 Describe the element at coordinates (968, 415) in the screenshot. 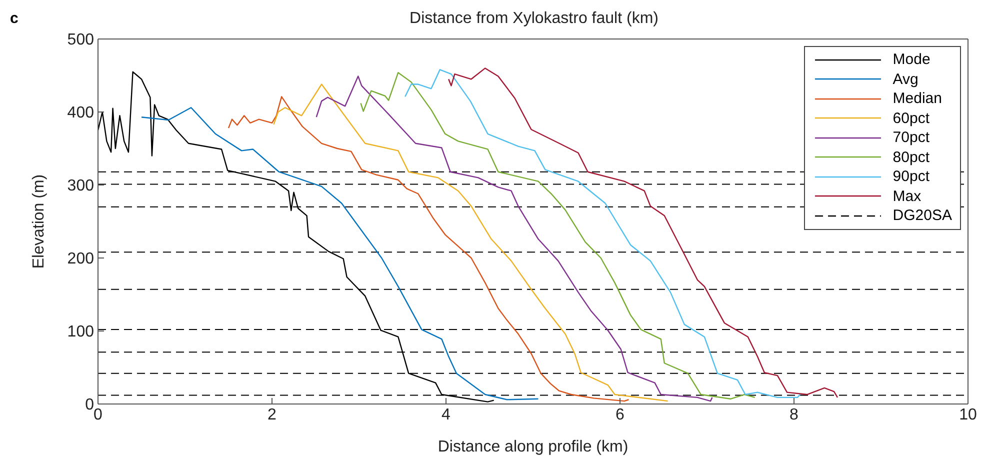

I see `x-tick-label: 10` at that location.